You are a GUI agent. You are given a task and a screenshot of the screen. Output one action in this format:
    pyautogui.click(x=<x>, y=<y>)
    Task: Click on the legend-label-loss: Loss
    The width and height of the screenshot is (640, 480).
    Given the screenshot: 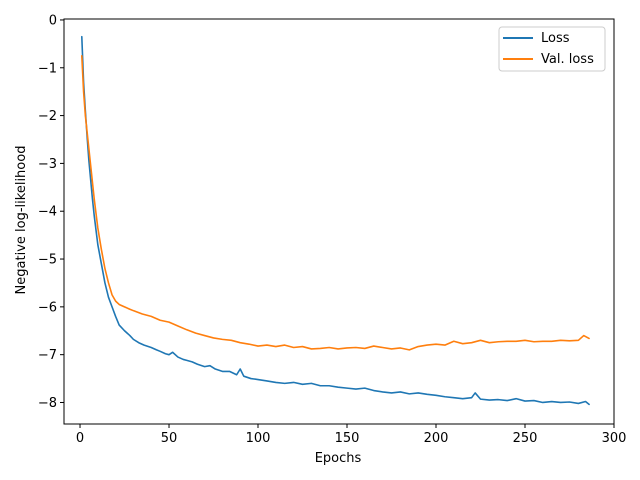 What is the action you would take?
    pyautogui.click(x=555, y=38)
    